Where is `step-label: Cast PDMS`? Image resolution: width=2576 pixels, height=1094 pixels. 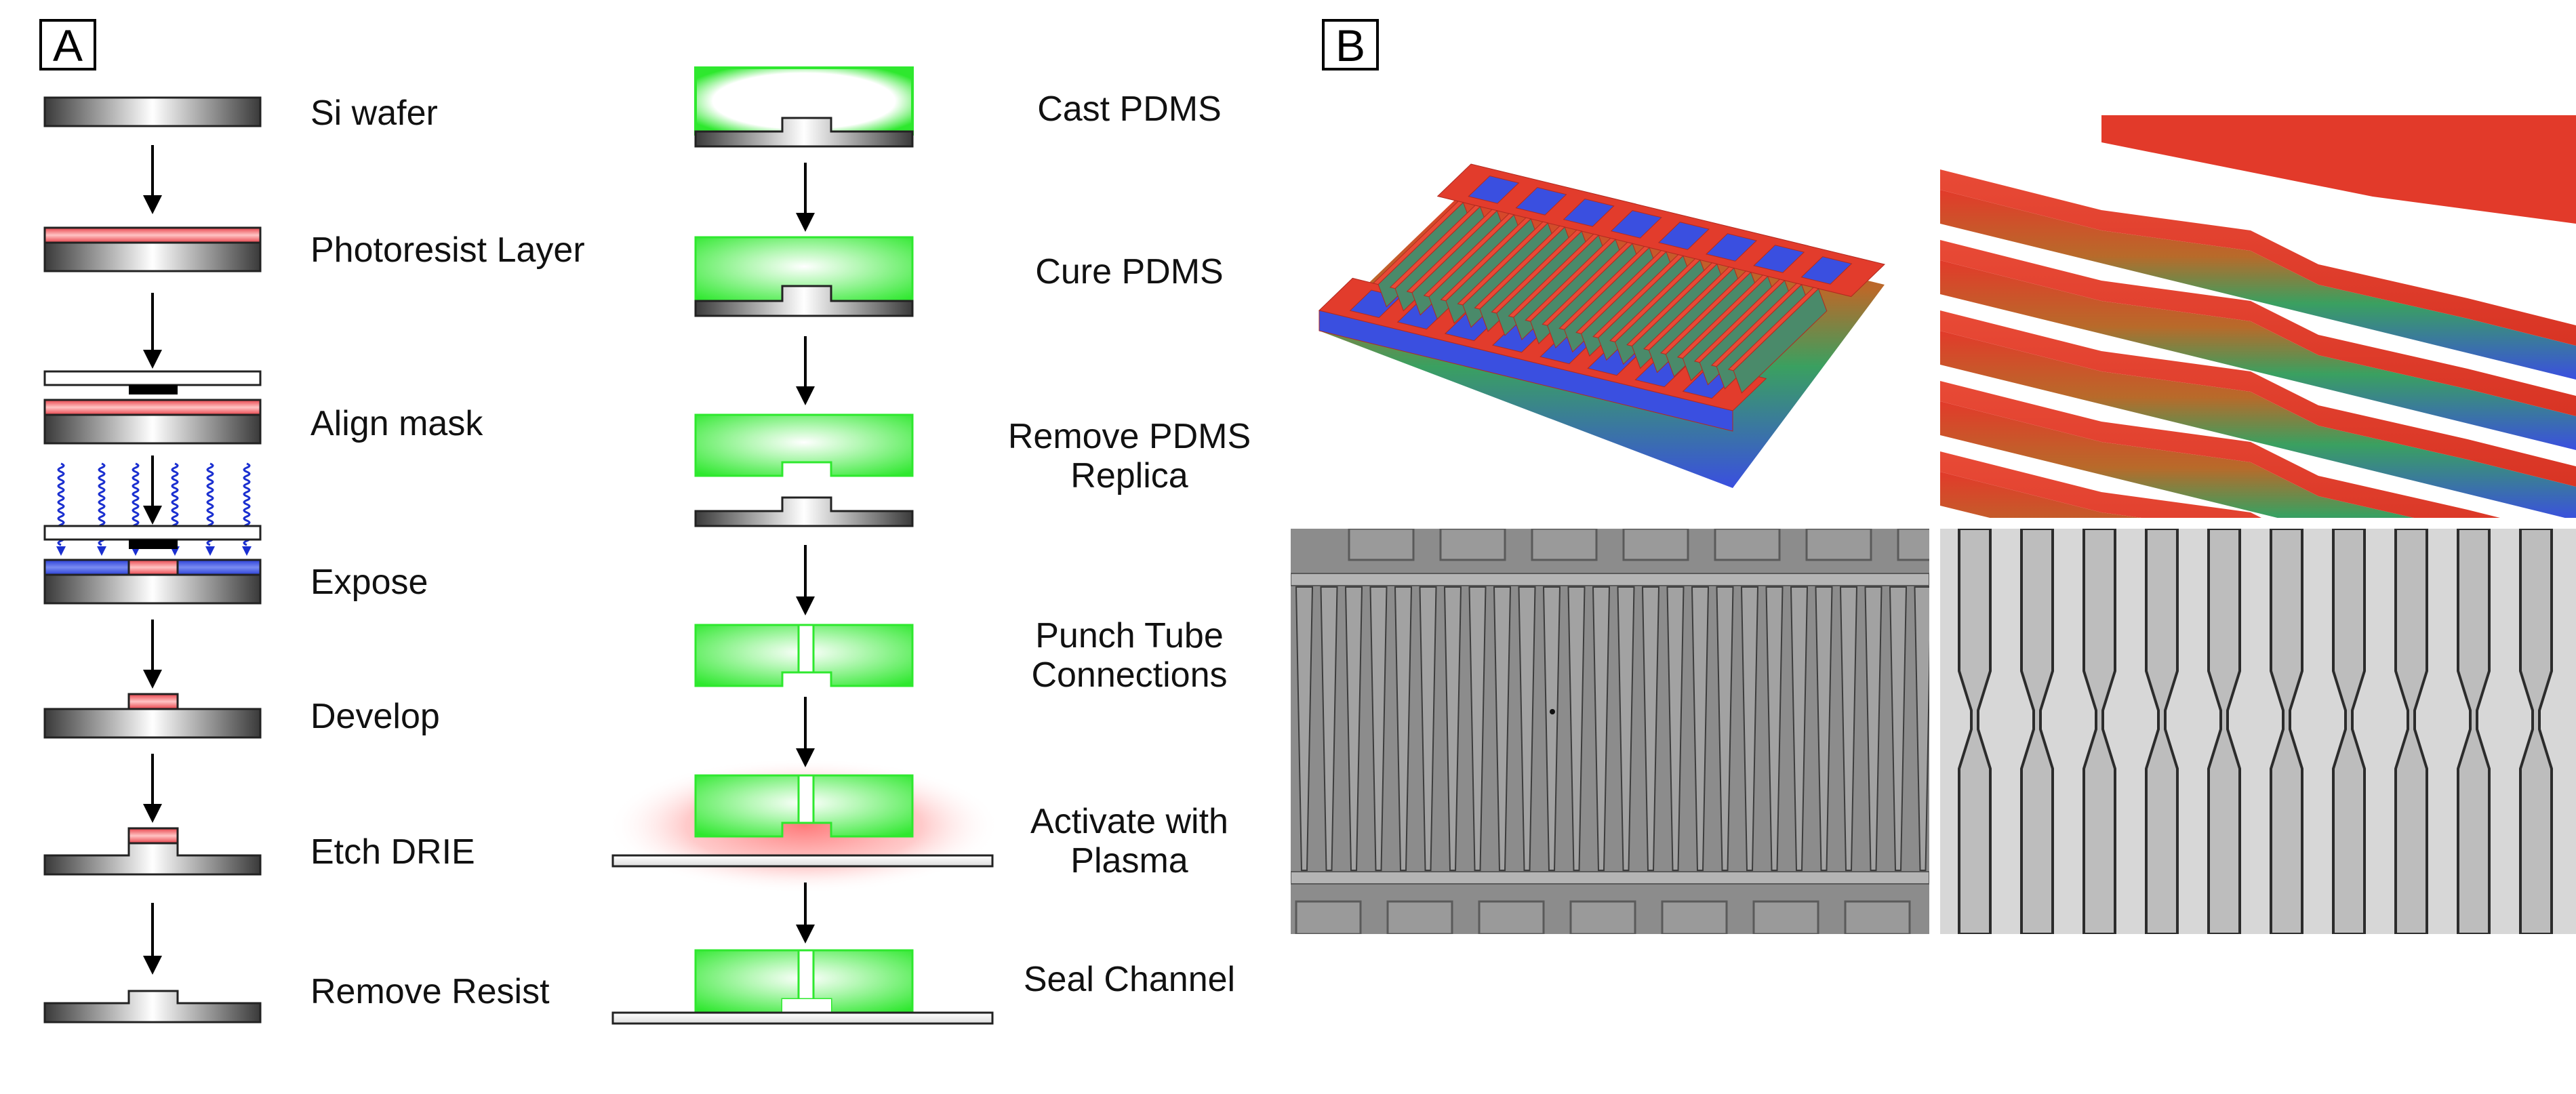
step-label: Cast PDMS is located at coordinates (1129, 109).